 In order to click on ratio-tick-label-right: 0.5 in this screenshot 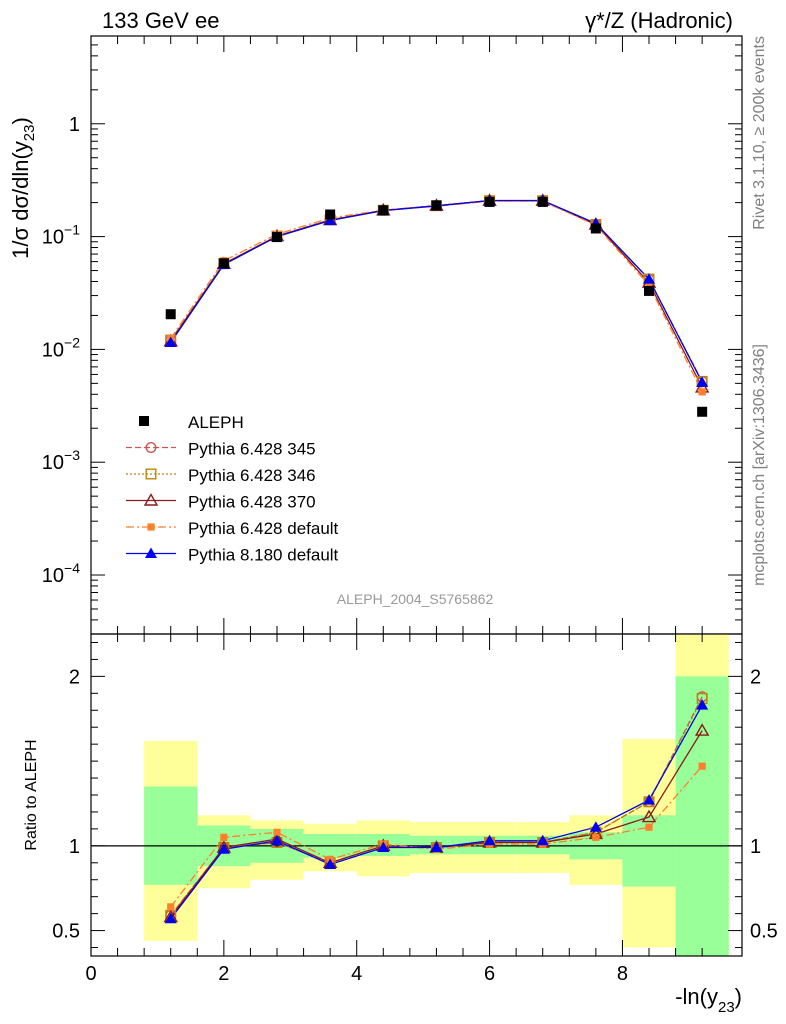, I will do `click(764, 932)`.